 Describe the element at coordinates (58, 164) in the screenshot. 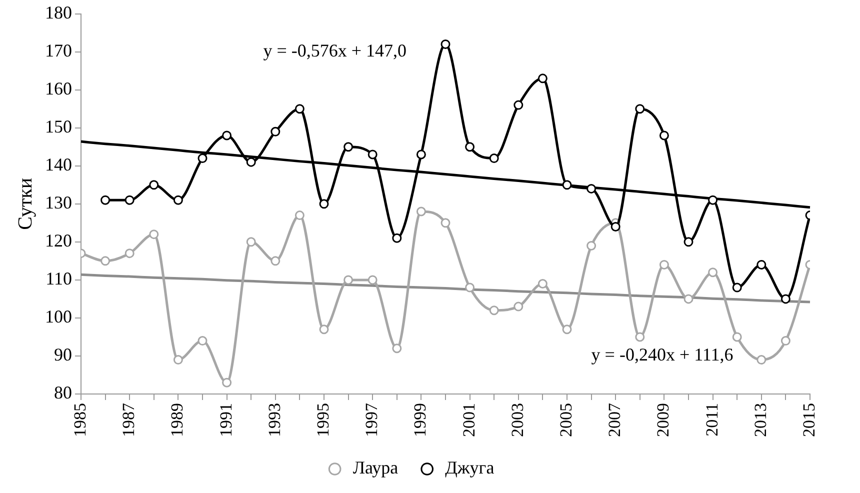

I see `y-tick-label: 140` at that location.